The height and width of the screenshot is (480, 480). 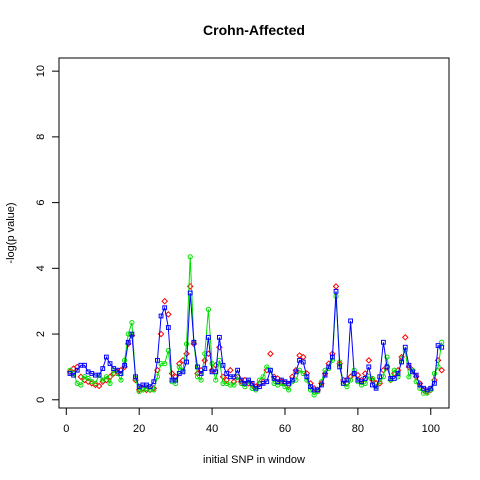 I want to click on x-axis-label: initial SNP in window, so click(x=254, y=460).